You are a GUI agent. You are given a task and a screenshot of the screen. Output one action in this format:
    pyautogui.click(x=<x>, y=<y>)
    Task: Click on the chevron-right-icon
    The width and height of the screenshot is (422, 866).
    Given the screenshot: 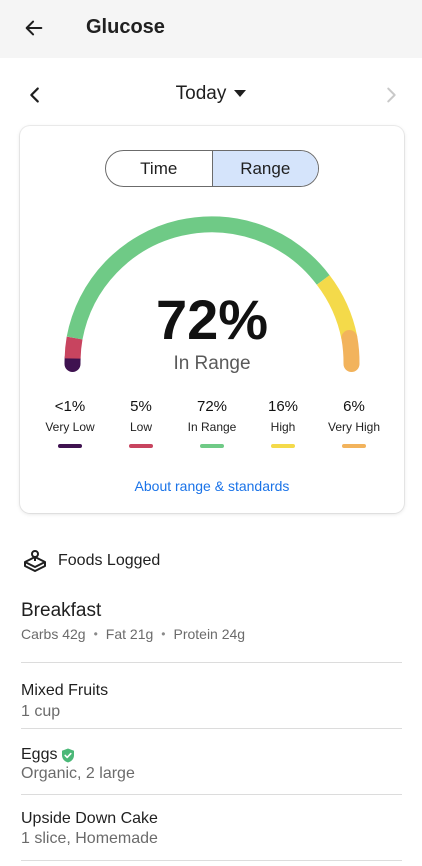 What is the action you would take?
    pyautogui.click(x=391, y=95)
    